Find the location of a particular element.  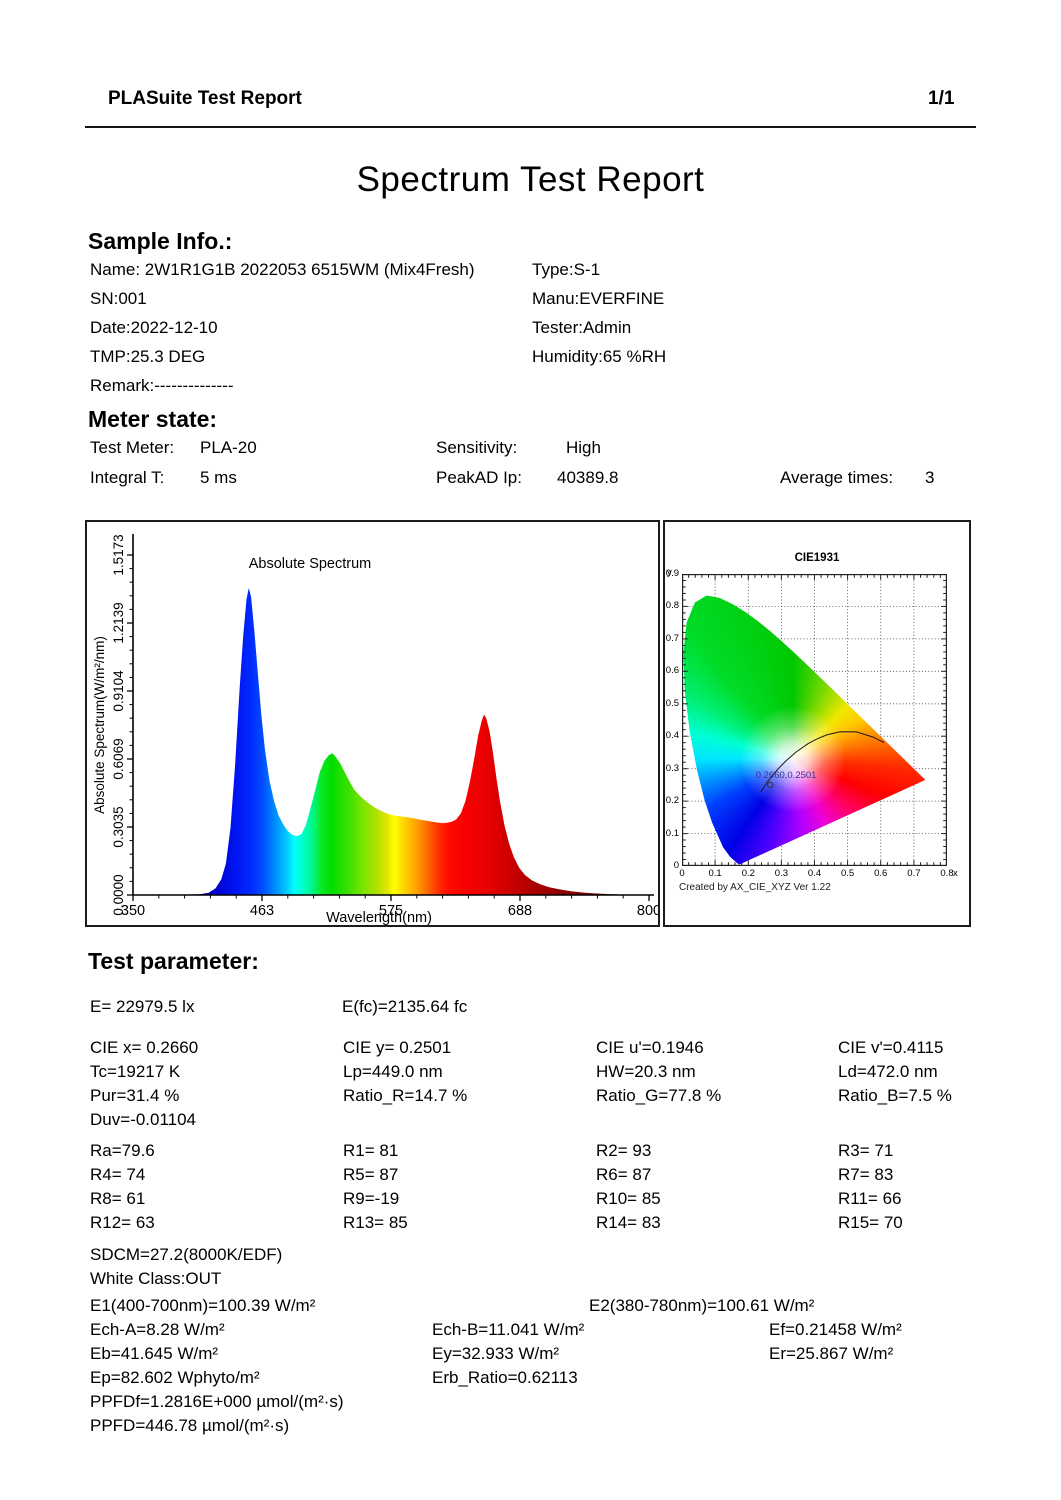

param-cell: R6= 87 is located at coordinates (624, 1174).